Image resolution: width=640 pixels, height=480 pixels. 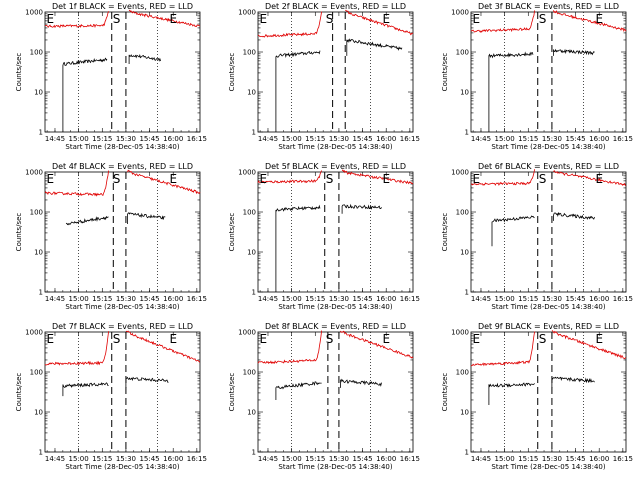 What do you see at coordinates (122, 6) in the screenshot?
I see `panel-title: Det 1f BLACK = Events, RED = LLD` at bounding box center [122, 6].